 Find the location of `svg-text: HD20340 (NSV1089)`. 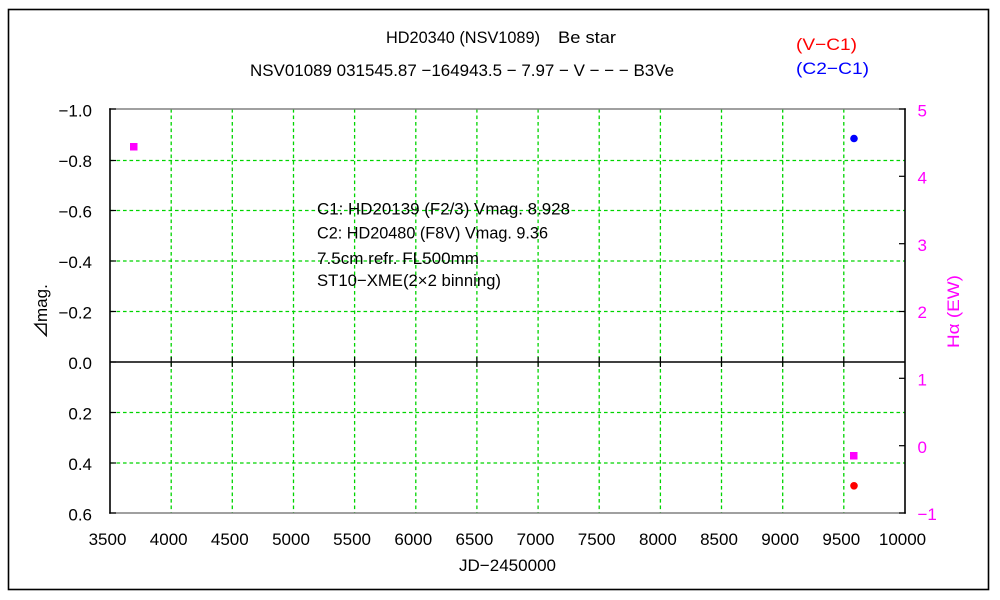

svg-text: HD20340 (NSV1089) is located at coordinates (463, 37).